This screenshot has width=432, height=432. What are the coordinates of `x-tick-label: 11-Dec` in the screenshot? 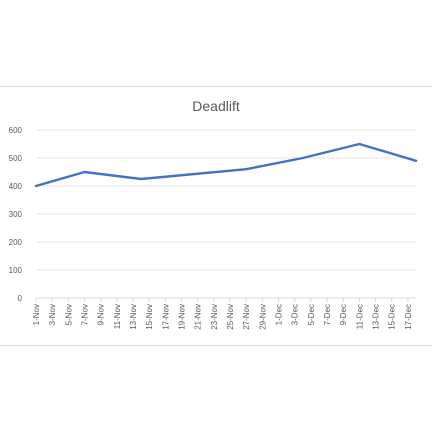 It's located at (359, 316).